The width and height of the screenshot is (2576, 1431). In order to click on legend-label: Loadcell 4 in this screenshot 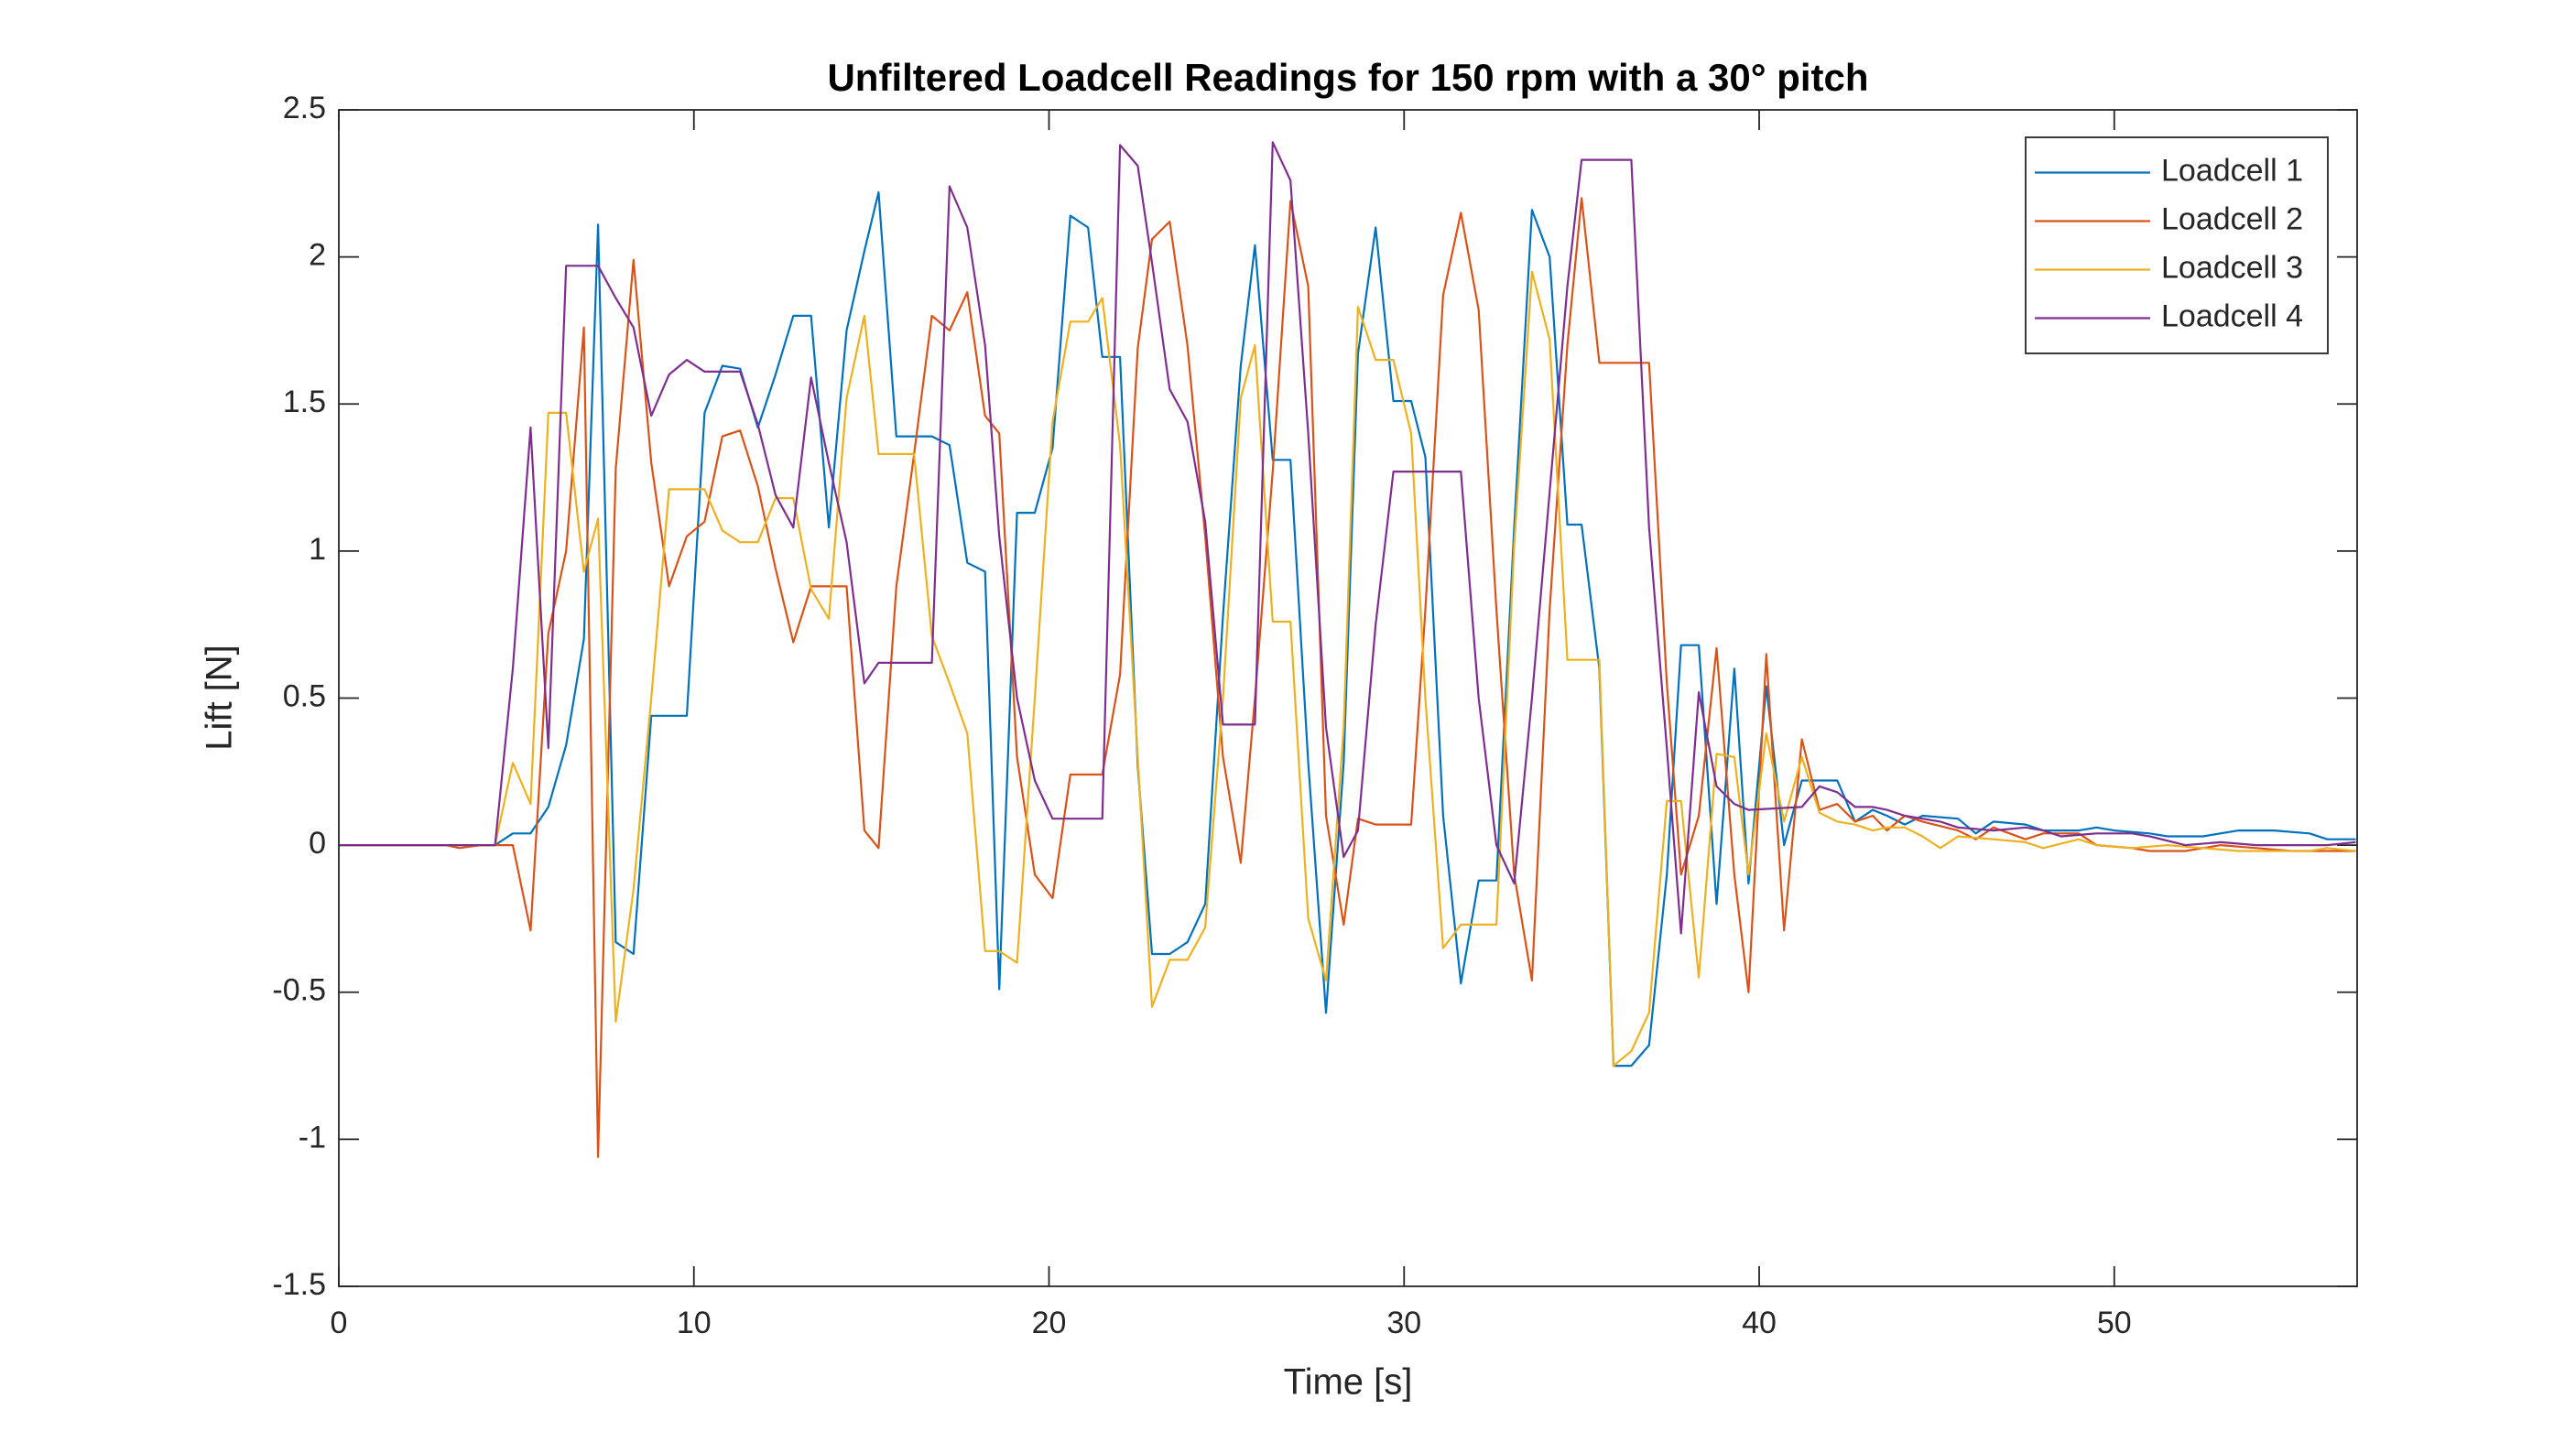, I will do `click(2232, 315)`.